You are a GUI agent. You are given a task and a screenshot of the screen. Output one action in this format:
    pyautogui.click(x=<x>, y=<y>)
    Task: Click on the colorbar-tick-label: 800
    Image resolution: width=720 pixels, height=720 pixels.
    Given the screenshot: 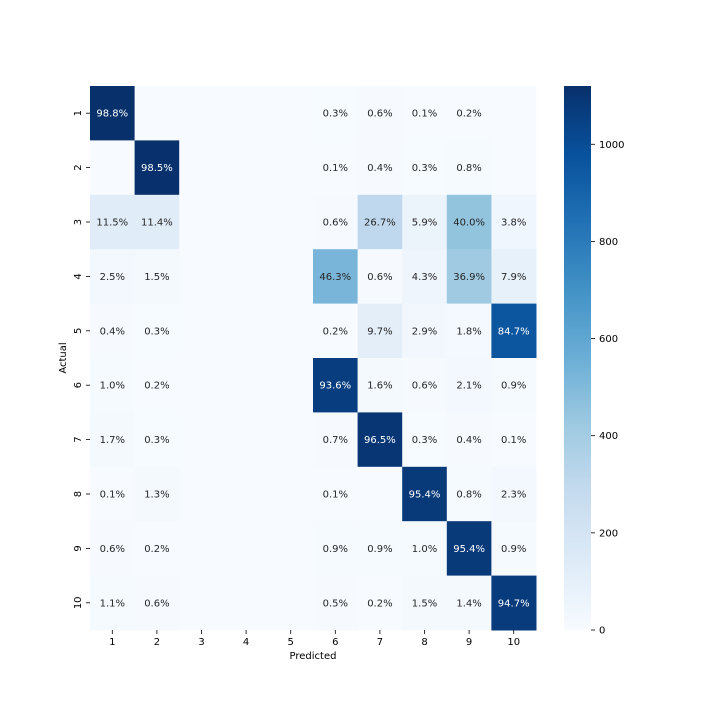 What is the action you would take?
    pyautogui.click(x=608, y=242)
    